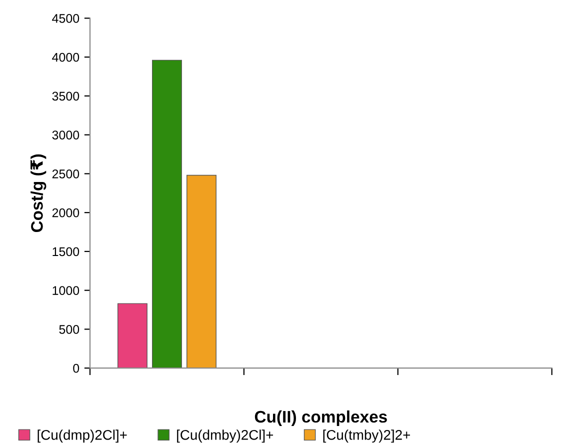 The image size is (566, 444). What do you see at coordinates (69, 329) in the screenshot?
I see `y-tick-label: 500` at bounding box center [69, 329].